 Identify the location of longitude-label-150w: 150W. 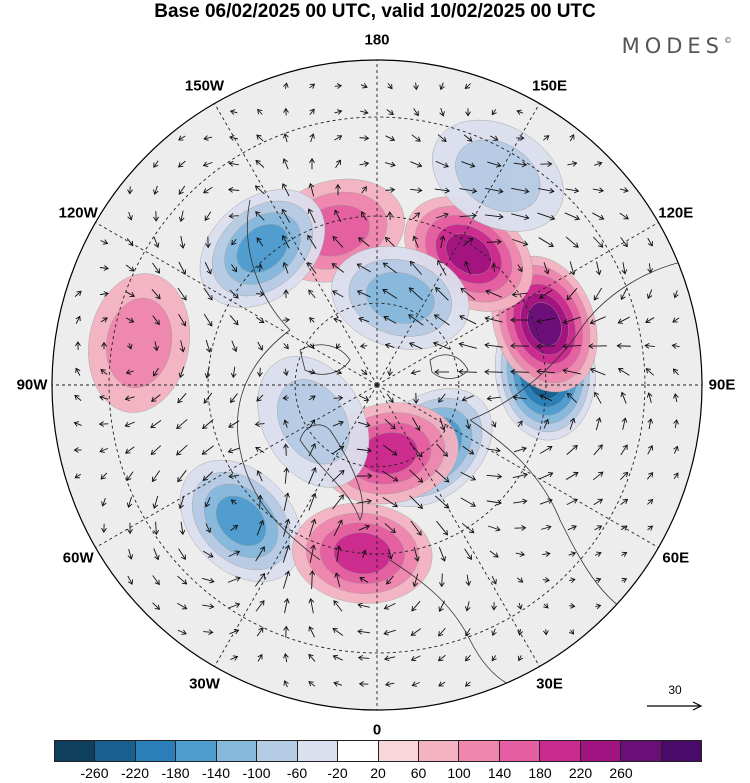
(204, 86).